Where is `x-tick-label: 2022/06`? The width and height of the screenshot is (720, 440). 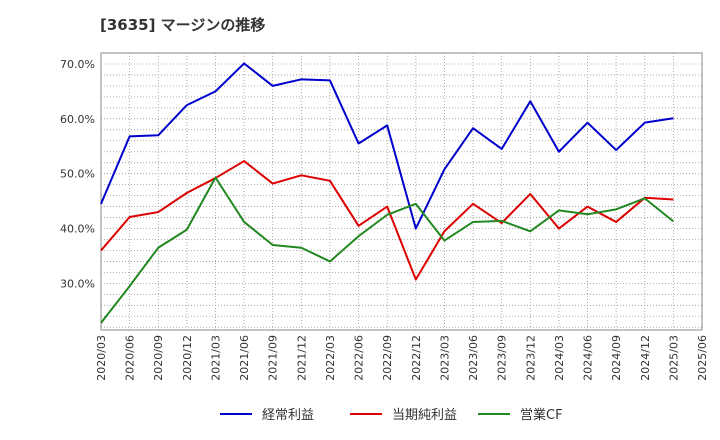
x-tick-label: 2022/06 is located at coordinates (359, 358).